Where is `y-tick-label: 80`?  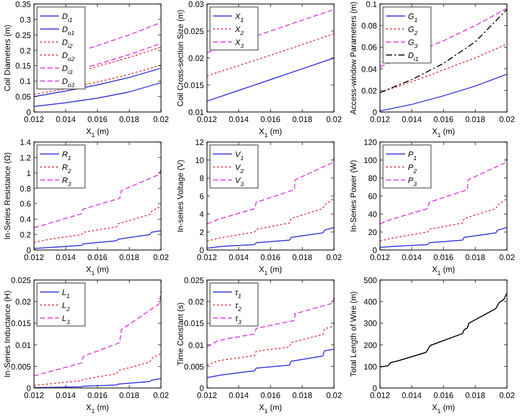 y-tick-label: 80 is located at coordinates (373, 178).